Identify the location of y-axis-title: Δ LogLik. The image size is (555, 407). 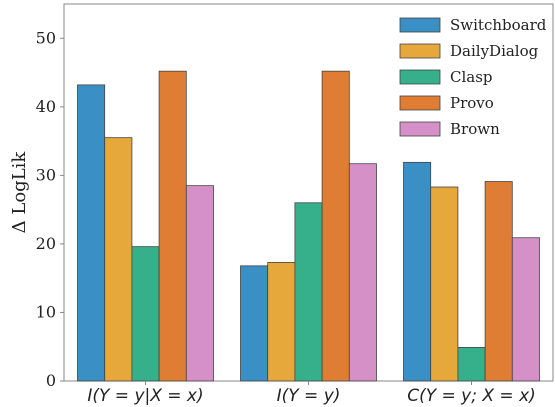
(19, 192).